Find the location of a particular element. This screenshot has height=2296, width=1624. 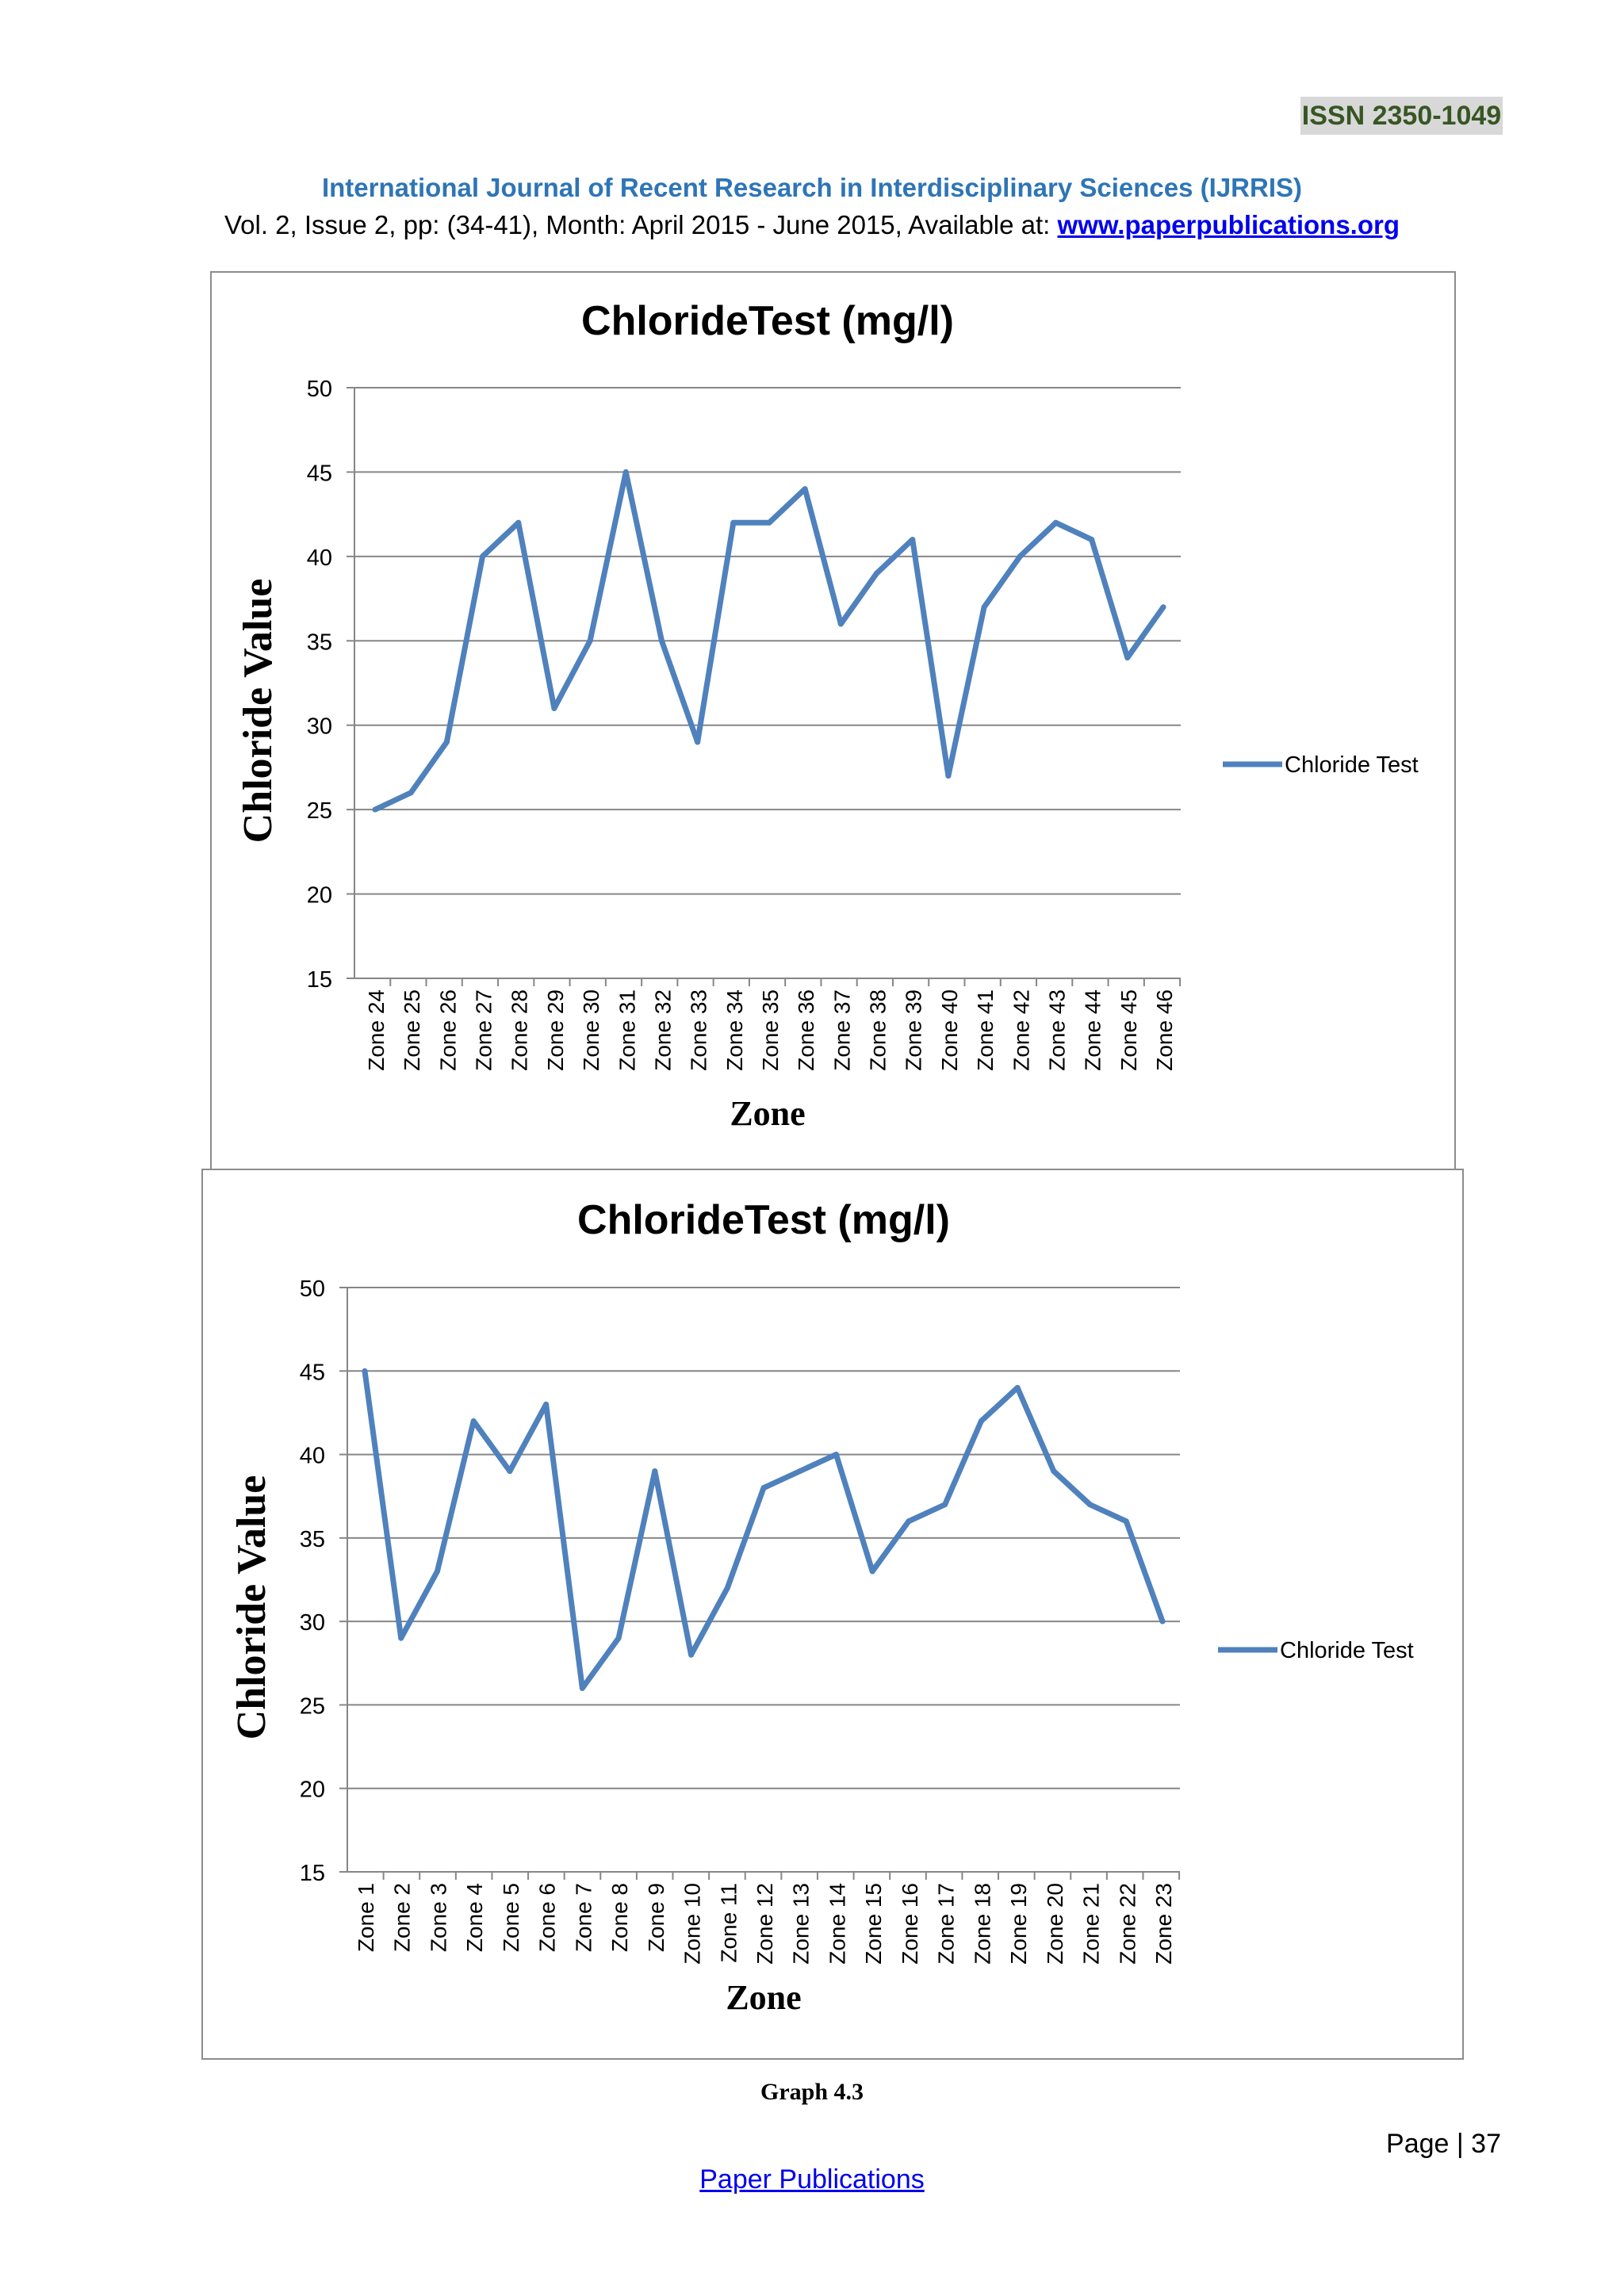

series-line is located at coordinates (764, 1530).